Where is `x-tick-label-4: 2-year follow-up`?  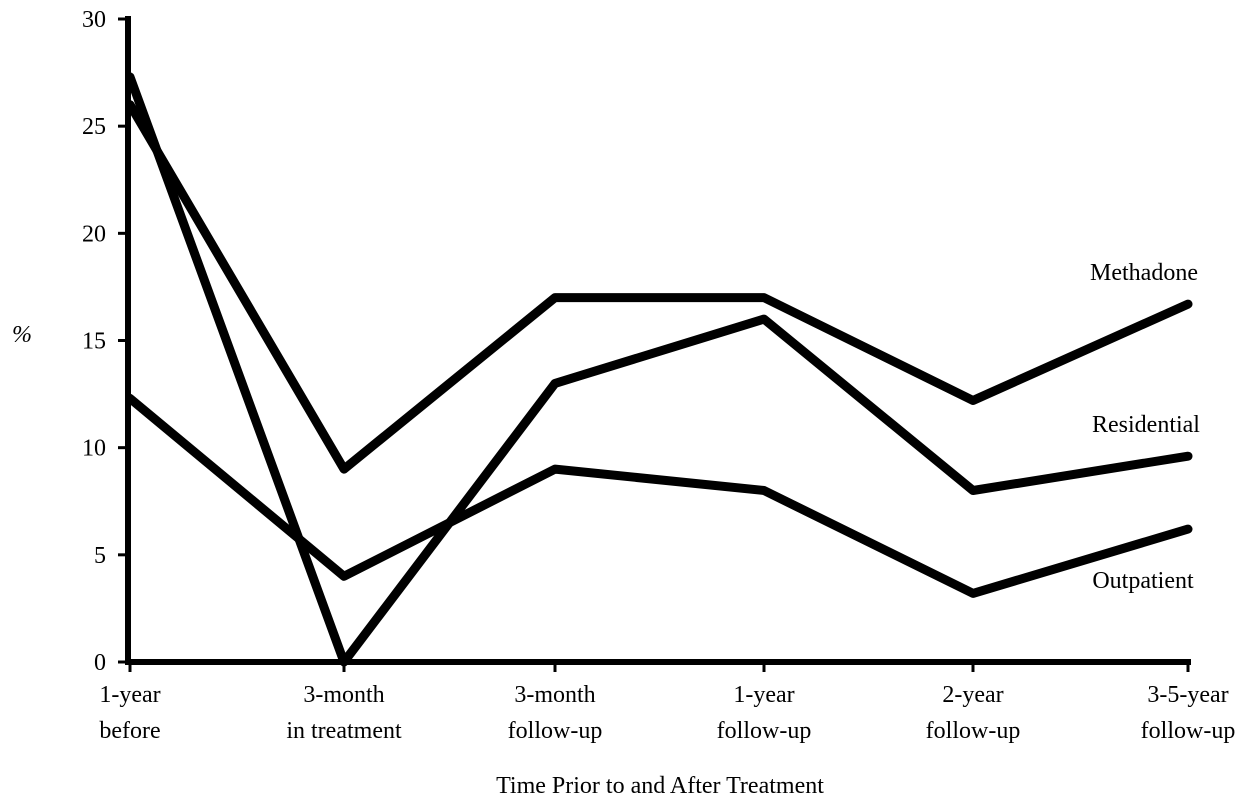 x-tick-label-4: 2-year follow-up is located at coordinates (973, 713).